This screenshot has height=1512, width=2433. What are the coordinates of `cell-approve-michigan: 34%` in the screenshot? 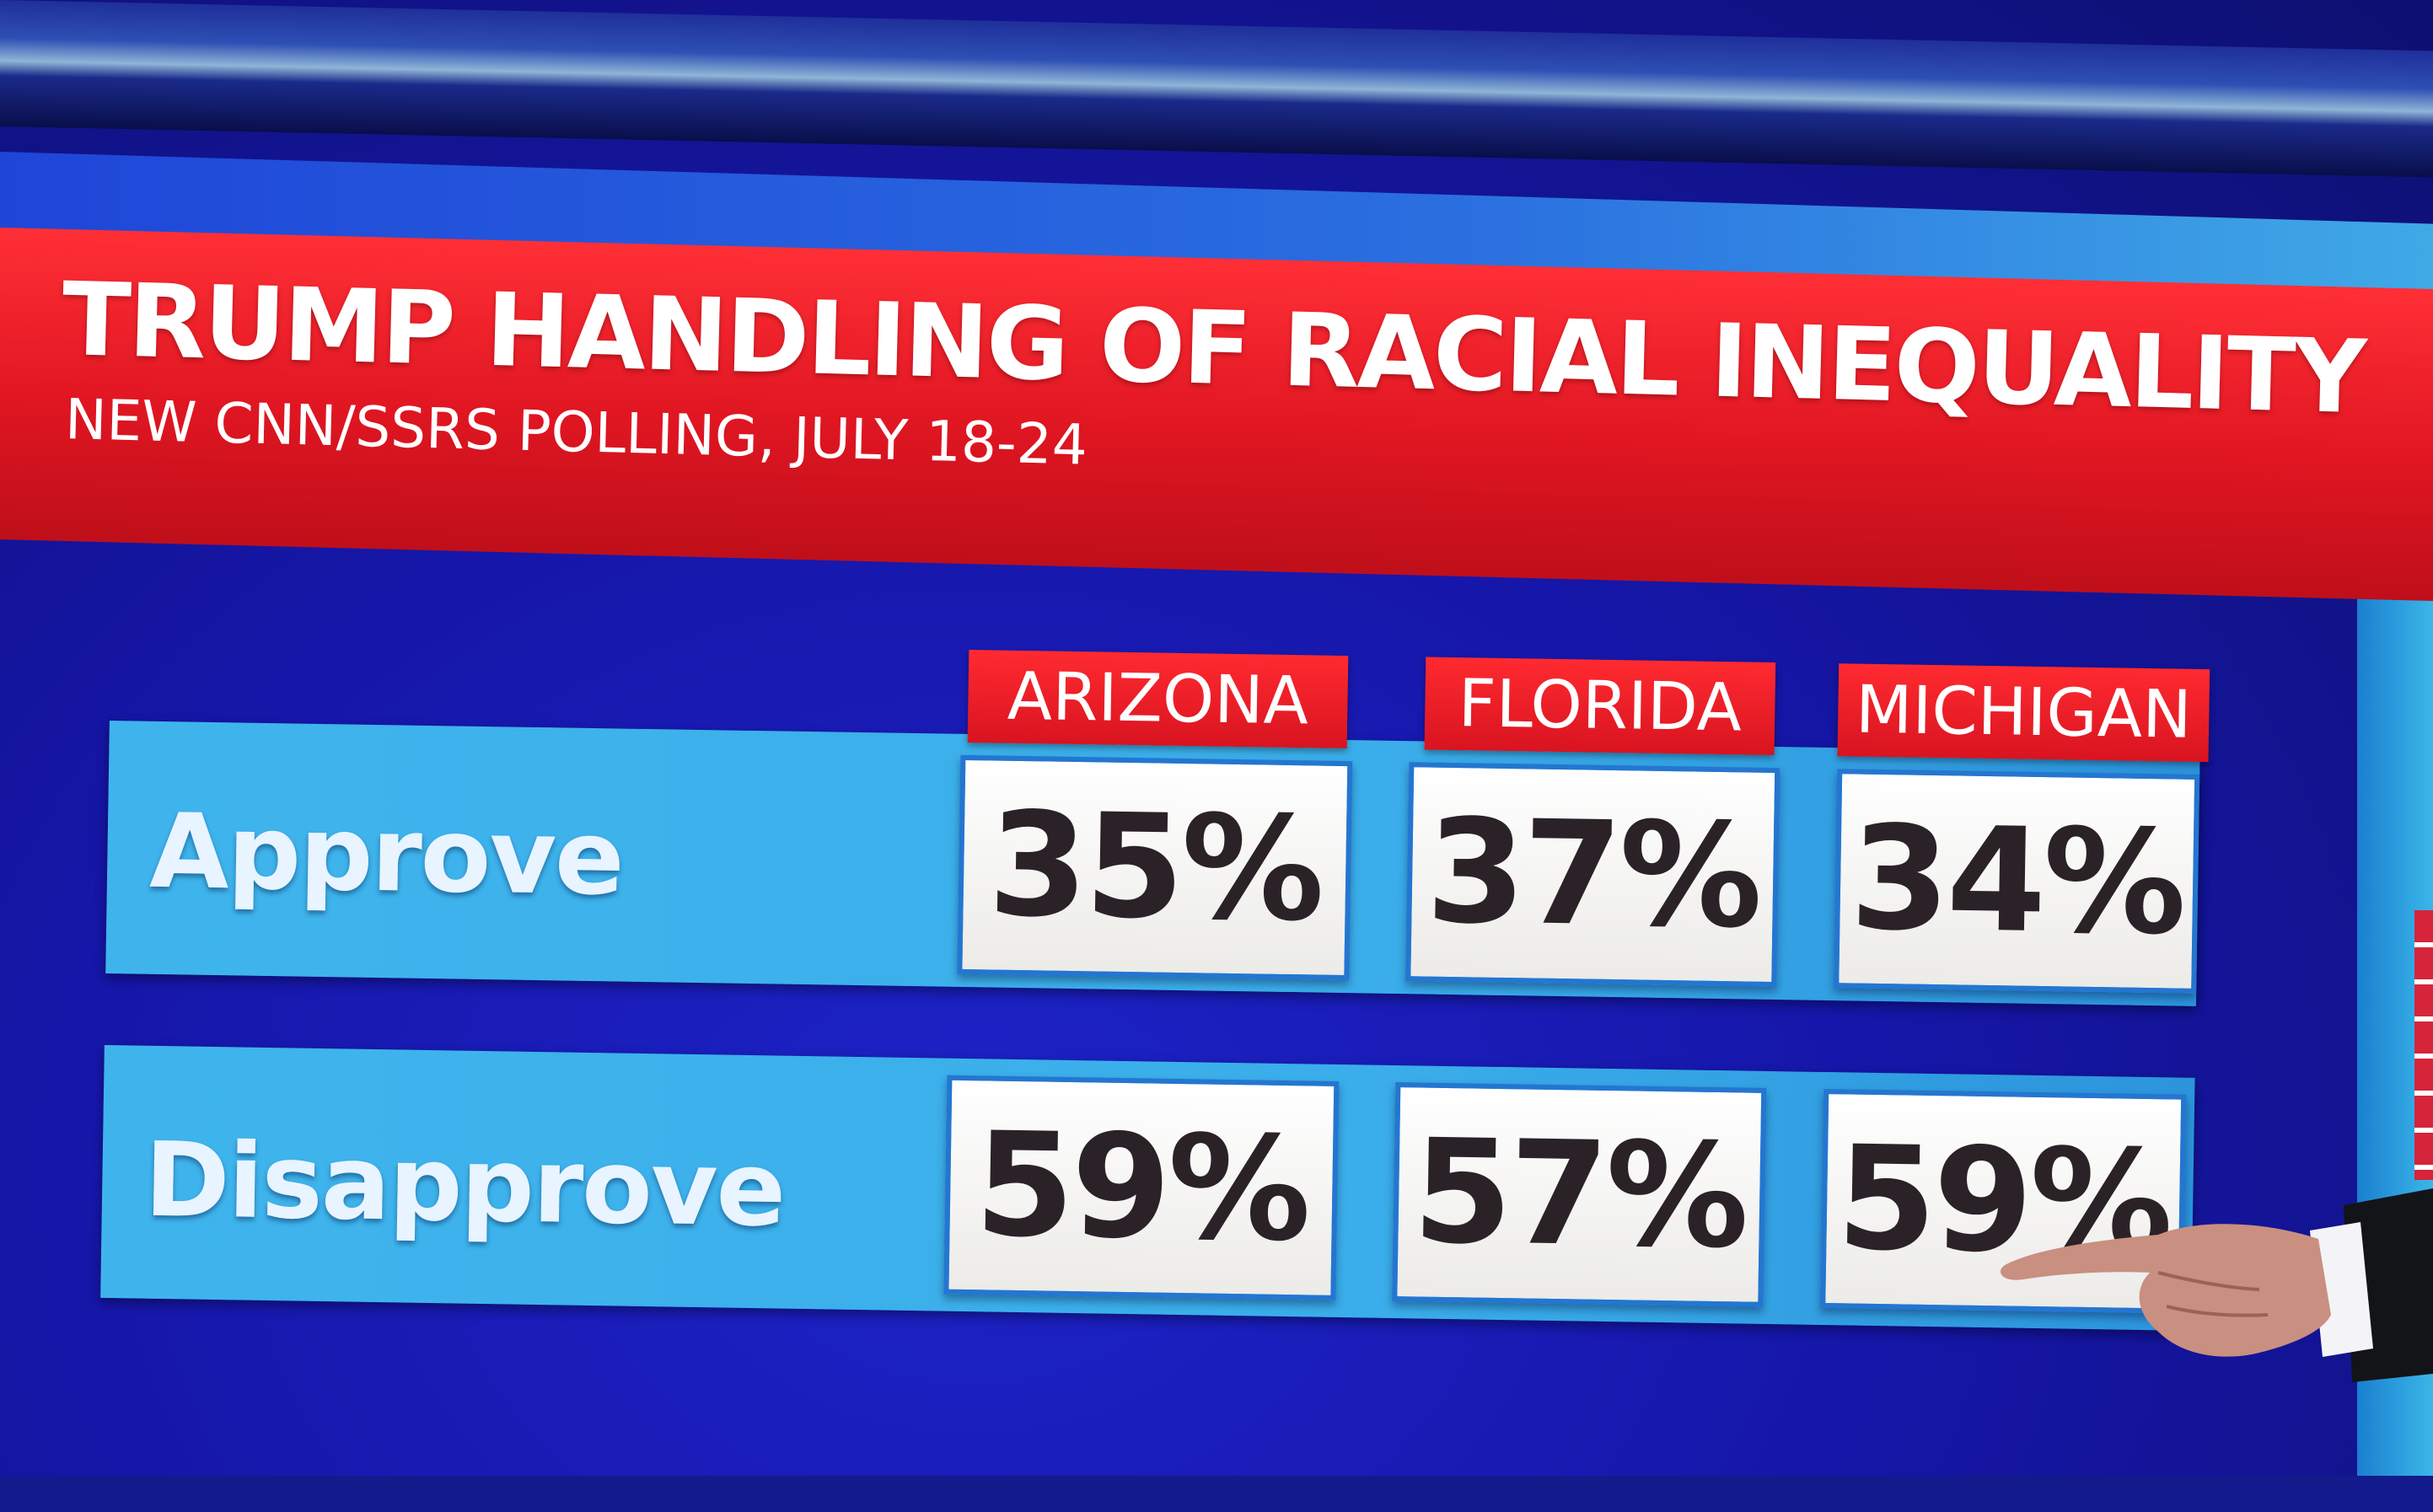 It's located at (2017, 881).